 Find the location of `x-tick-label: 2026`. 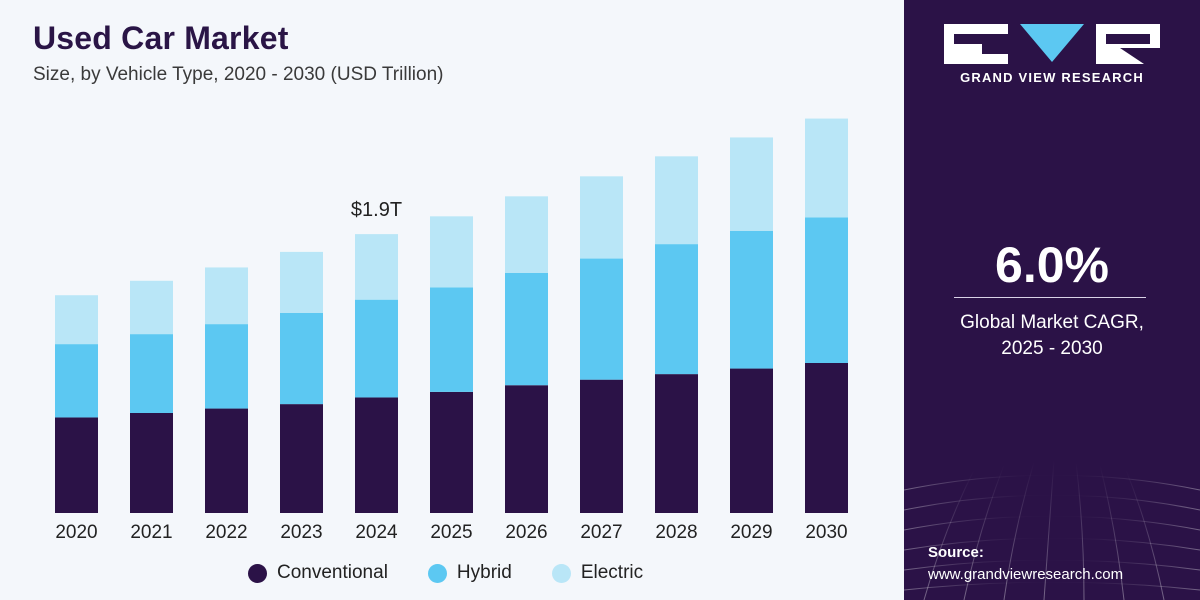

x-tick-label: 2026 is located at coordinates (526, 532).